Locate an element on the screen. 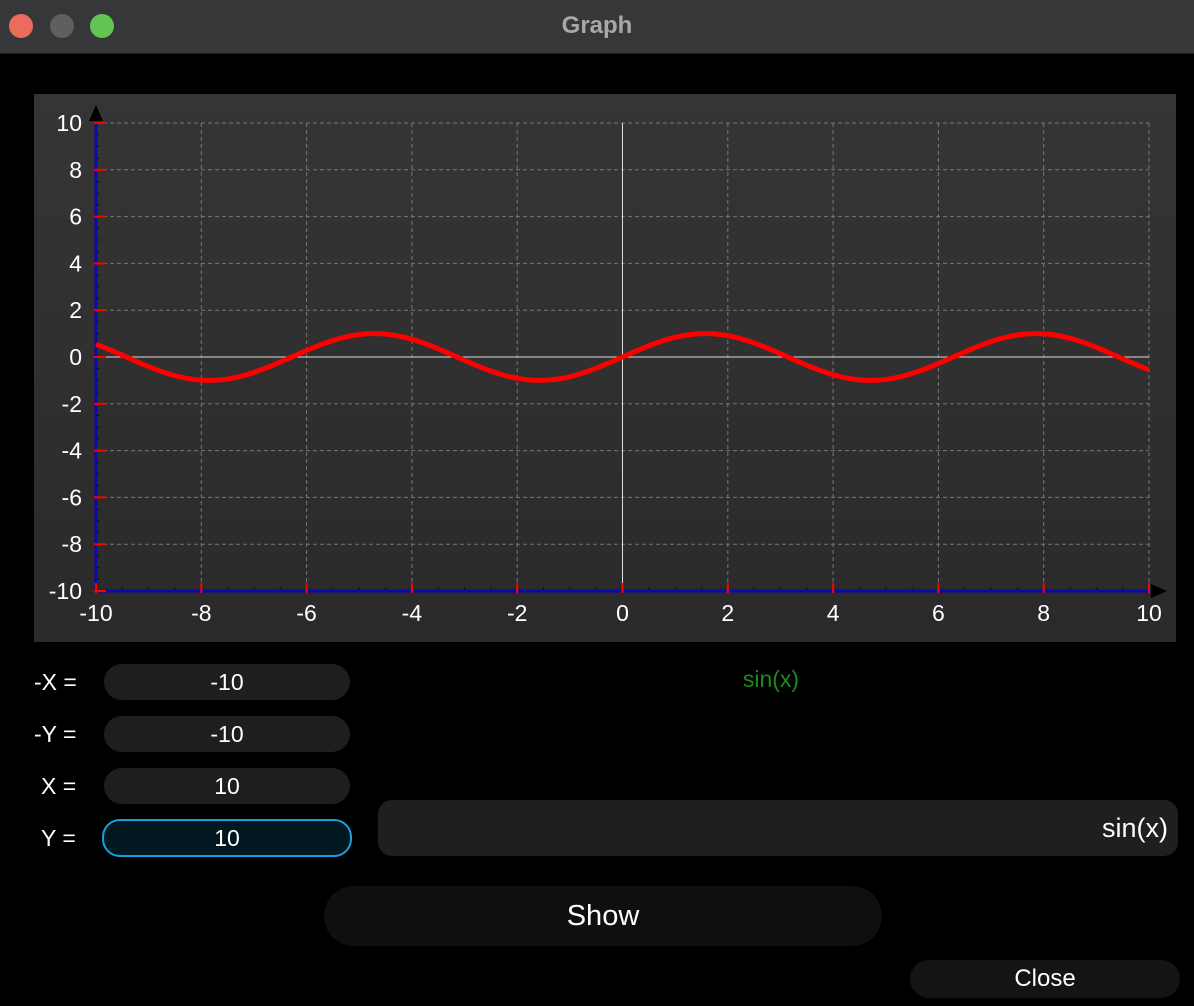 This screenshot has height=1006, width=1194. x-tick-label: 6 is located at coordinates (938, 613).